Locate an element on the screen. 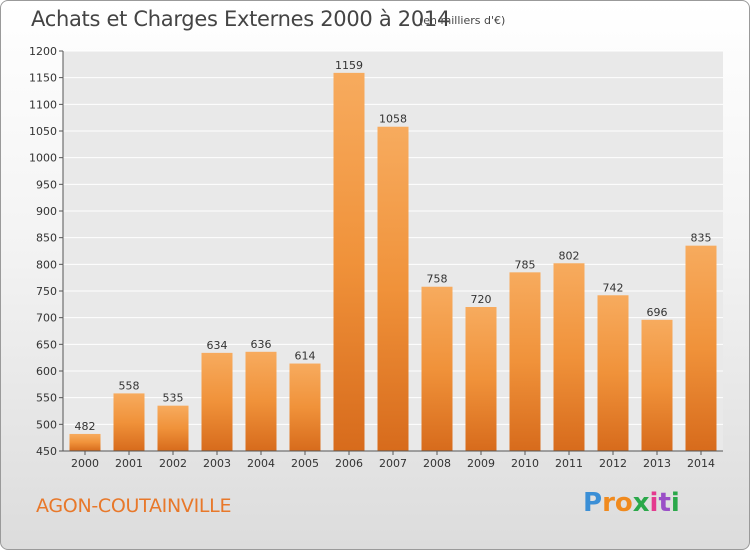  proxiti-logo: Proxiti is located at coordinates (631, 503).